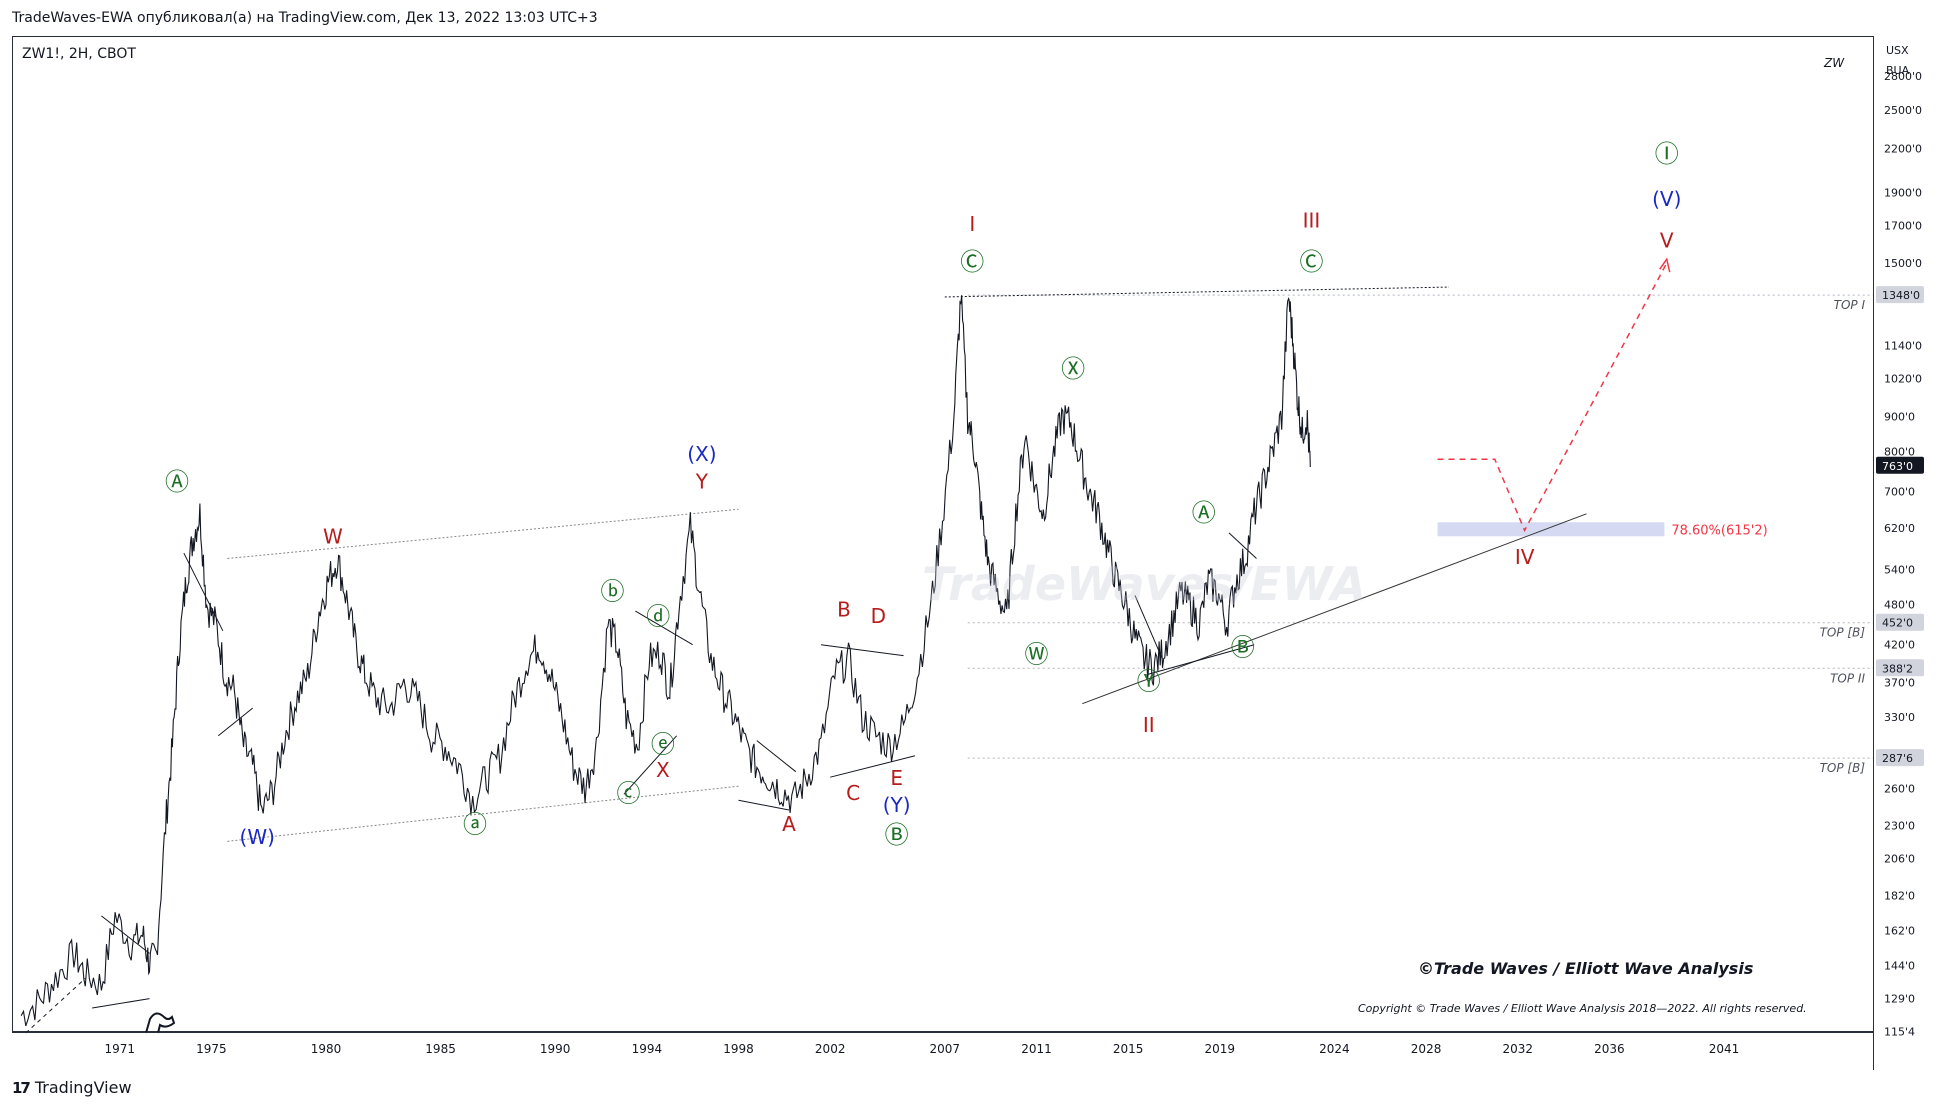 The height and width of the screenshot is (1109, 1946). I want to click on price-axis-border, so click(1873, 553).